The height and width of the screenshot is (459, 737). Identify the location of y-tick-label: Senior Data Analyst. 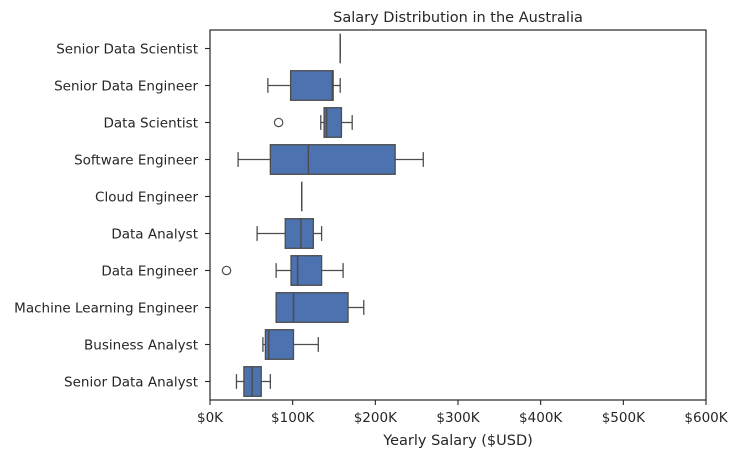
(131, 383).